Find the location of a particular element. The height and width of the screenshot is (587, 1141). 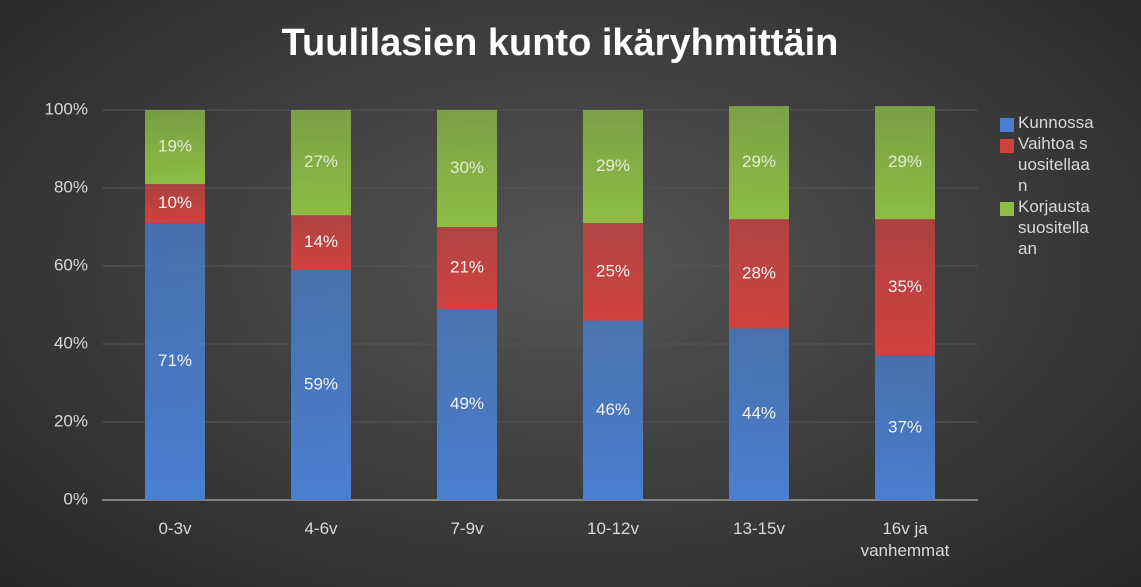

data-label: 71% is located at coordinates (175, 360).